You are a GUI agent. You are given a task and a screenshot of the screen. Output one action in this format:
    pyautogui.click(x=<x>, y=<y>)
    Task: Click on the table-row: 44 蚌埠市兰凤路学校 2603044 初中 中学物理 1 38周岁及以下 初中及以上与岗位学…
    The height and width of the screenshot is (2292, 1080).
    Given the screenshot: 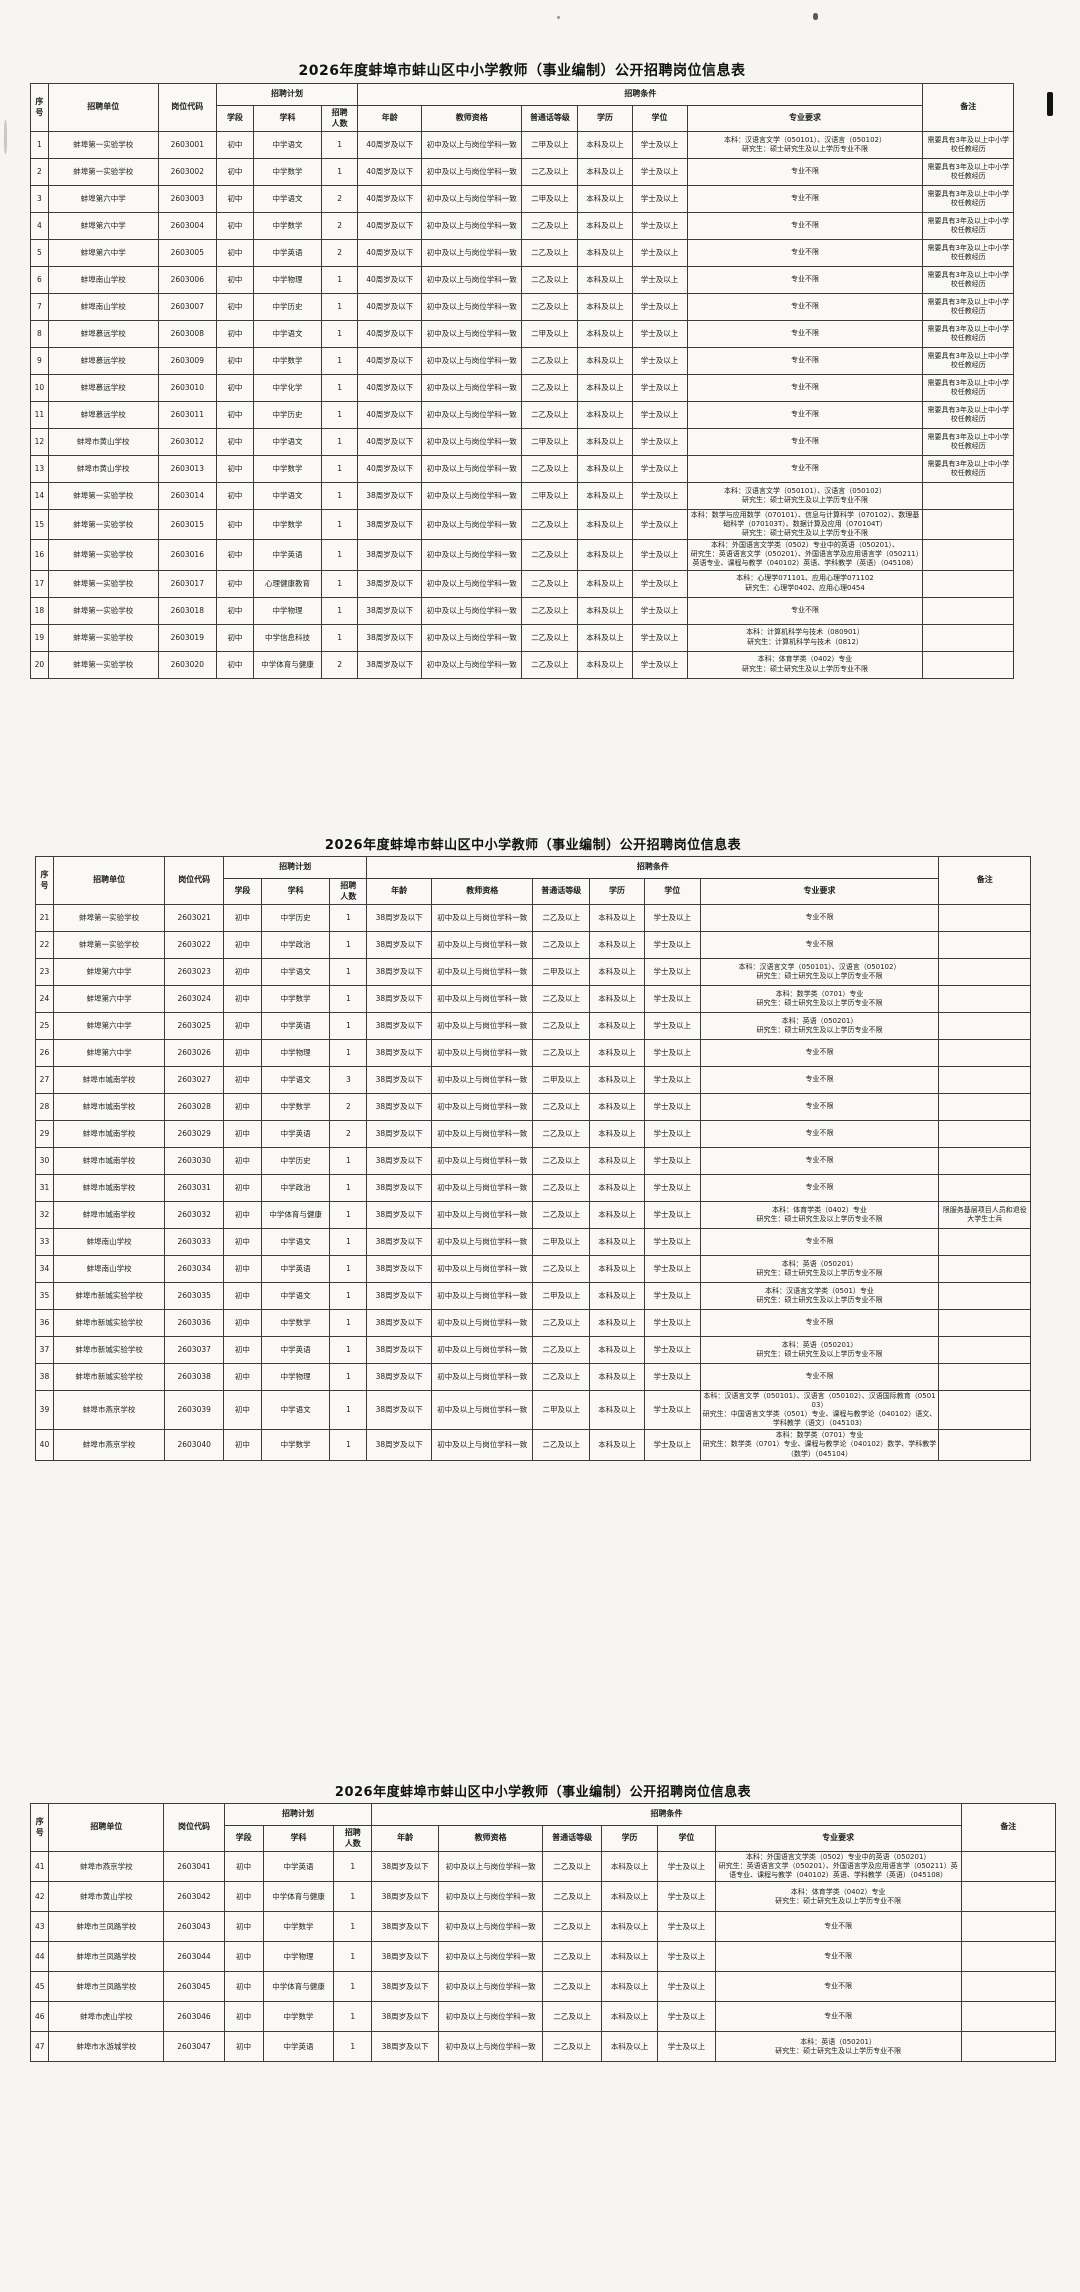 What is the action you would take?
    pyautogui.click(x=543, y=1957)
    